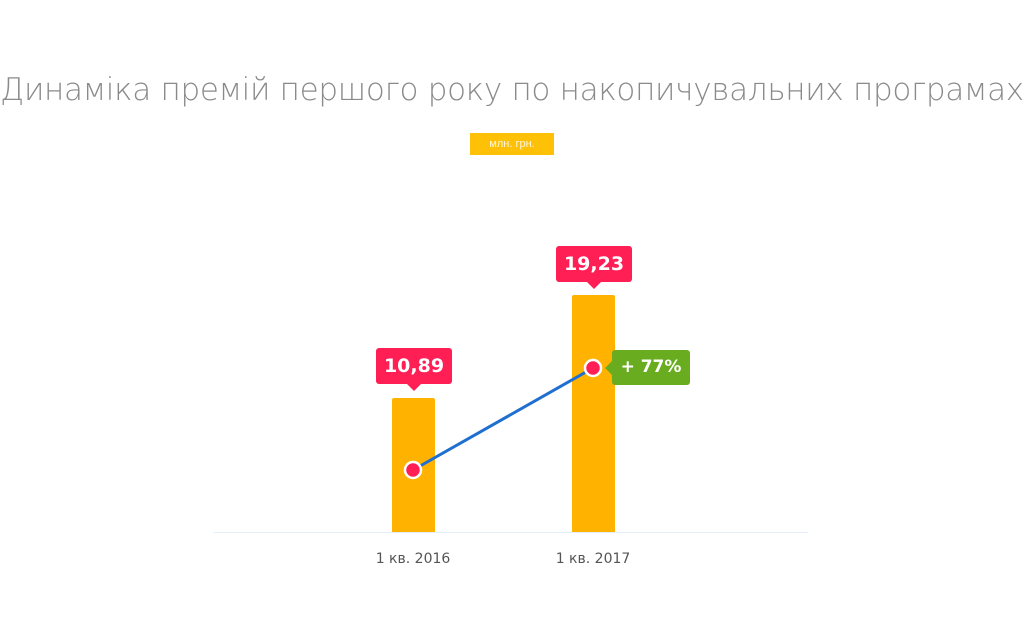  Describe the element at coordinates (594, 267) in the screenshot. I see `value-label-2017: 19,23` at that location.